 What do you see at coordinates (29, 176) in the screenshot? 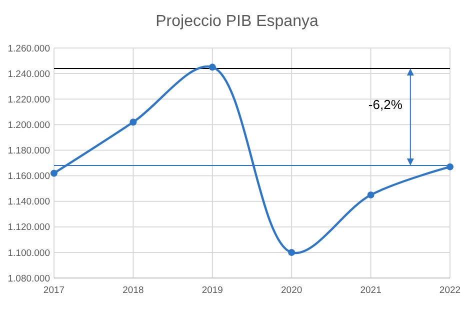
I see `y-tick-label: 1.160.000` at bounding box center [29, 176].